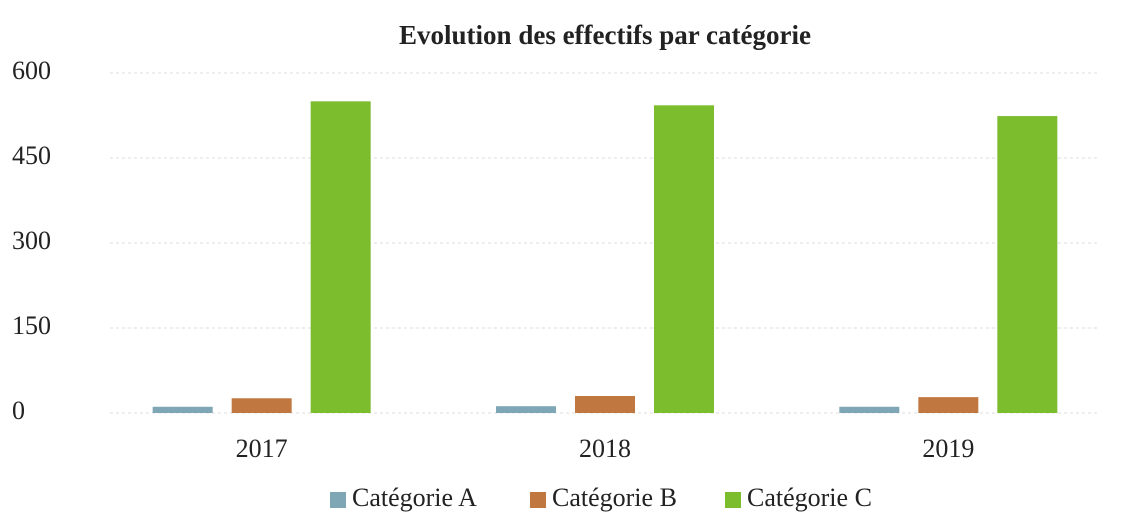 The image size is (1127, 521). What do you see at coordinates (614, 497) in the screenshot?
I see `legend-label: Catégorie B` at bounding box center [614, 497].